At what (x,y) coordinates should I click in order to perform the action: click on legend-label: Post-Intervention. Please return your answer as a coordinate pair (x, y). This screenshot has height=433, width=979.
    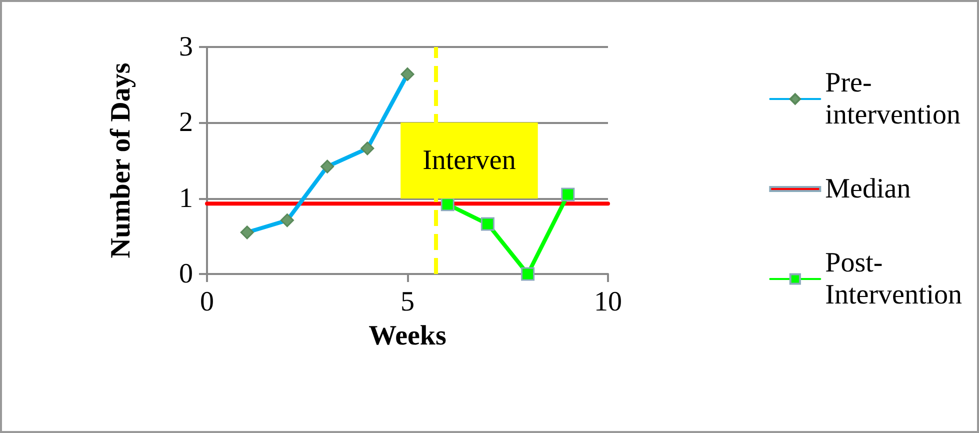
    Looking at the image, I should click on (893, 279).